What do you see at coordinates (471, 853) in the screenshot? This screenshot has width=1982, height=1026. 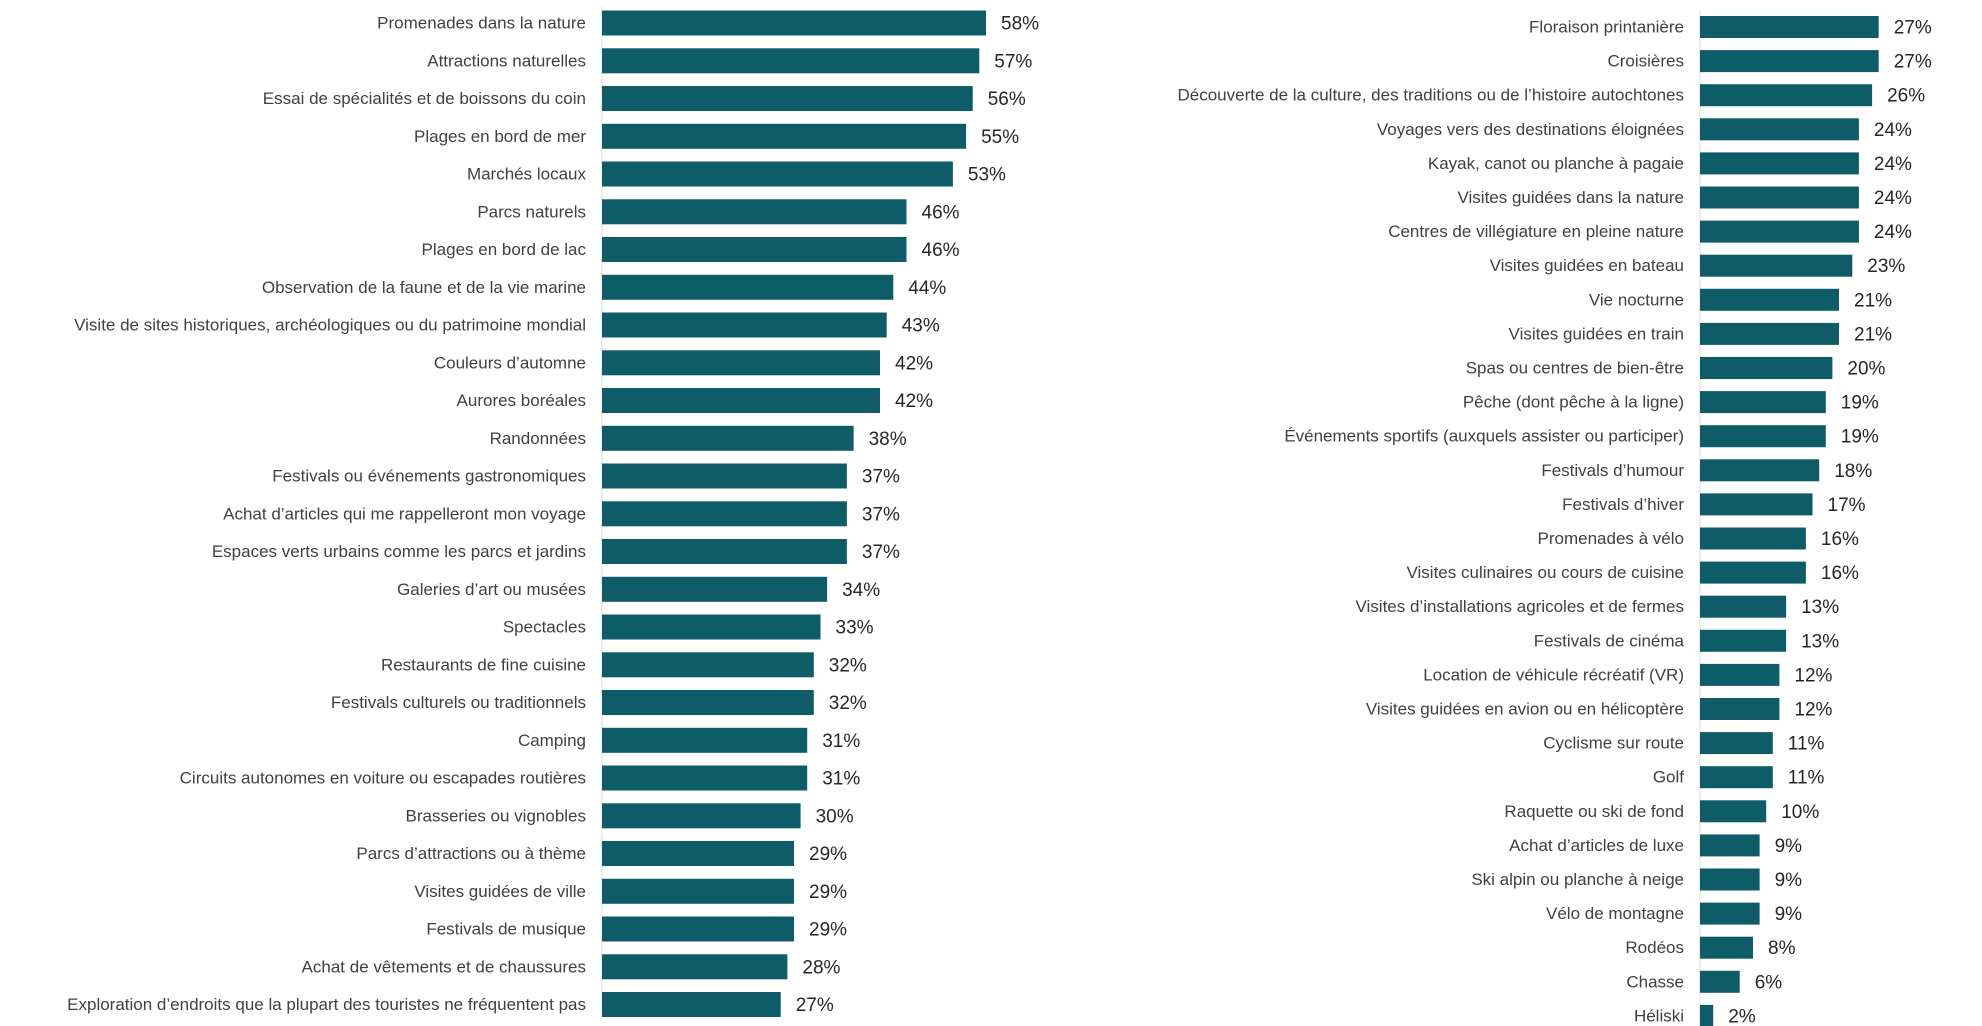 I see `left-category-label: Parcs d’attractions ou à thème` at bounding box center [471, 853].